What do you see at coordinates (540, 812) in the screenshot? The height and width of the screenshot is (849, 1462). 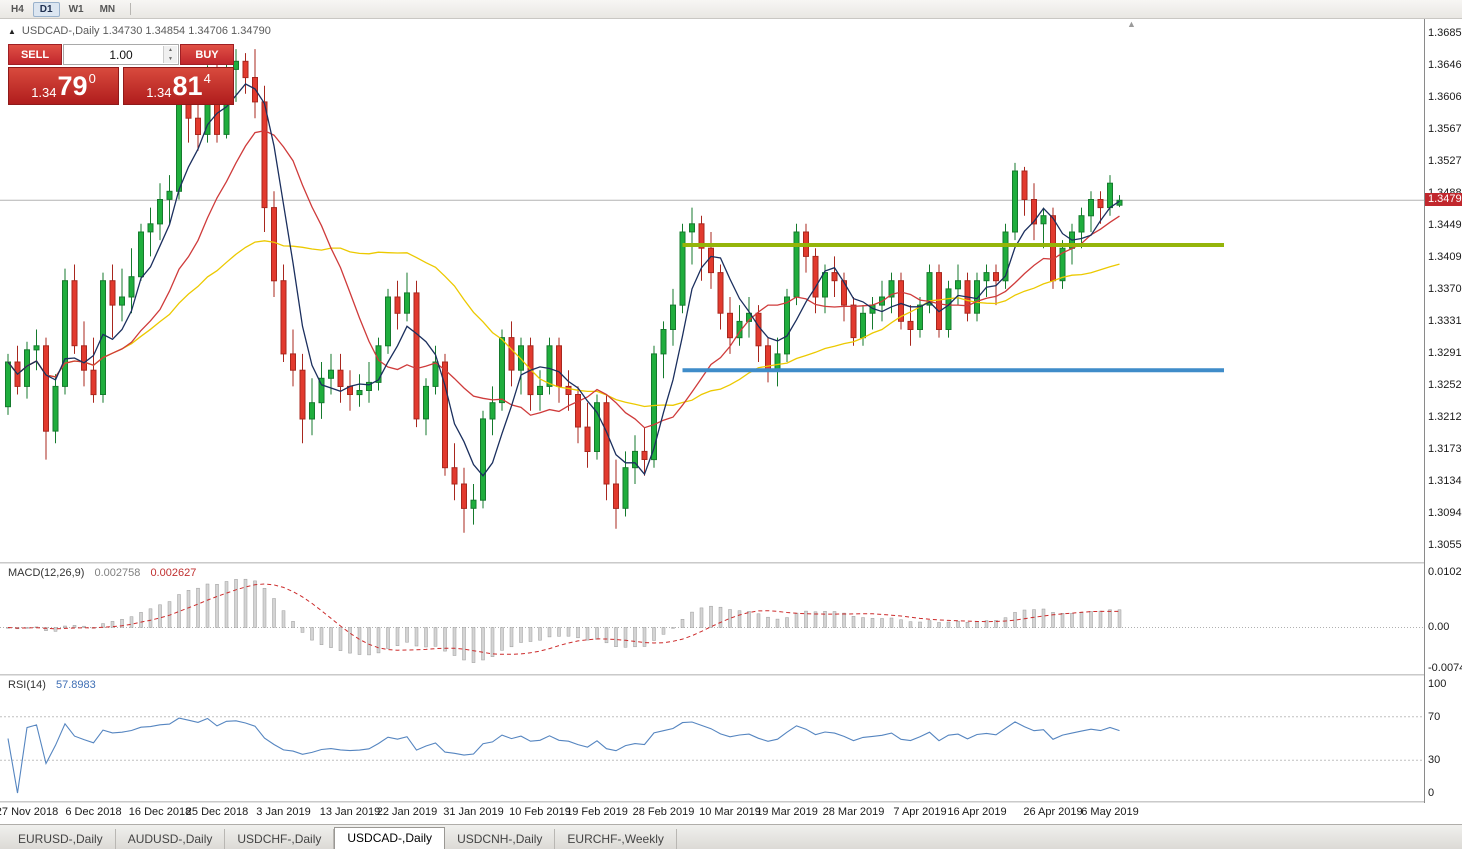 I see `date-axis-label: 10 Feb 2019` at bounding box center [540, 812].